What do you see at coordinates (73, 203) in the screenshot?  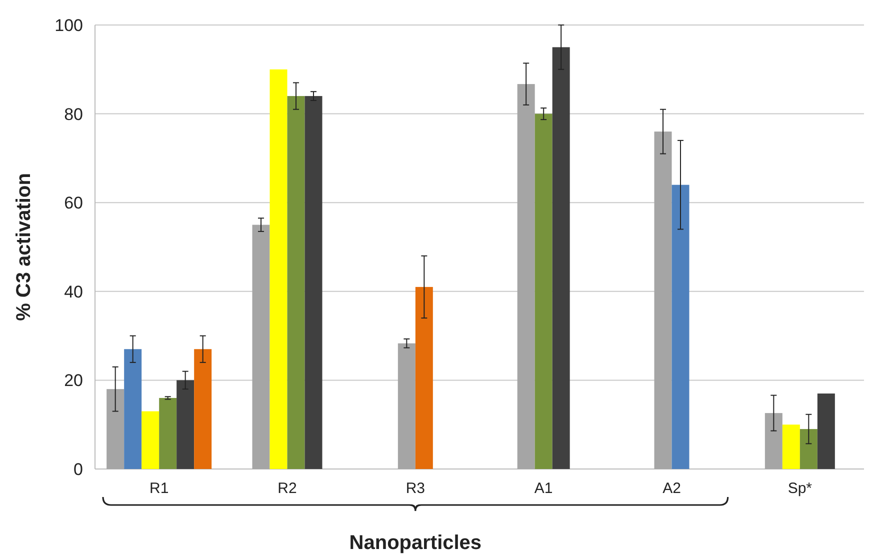 I see `y-tick-label: 60` at bounding box center [73, 203].